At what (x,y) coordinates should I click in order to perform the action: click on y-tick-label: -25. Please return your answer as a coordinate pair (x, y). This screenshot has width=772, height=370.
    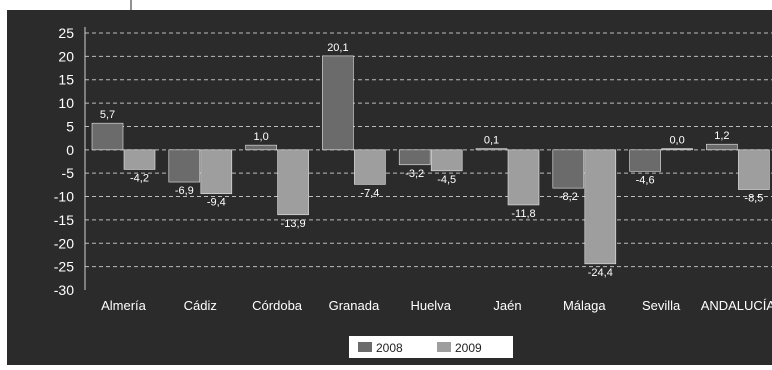
    Looking at the image, I should click on (64, 267).